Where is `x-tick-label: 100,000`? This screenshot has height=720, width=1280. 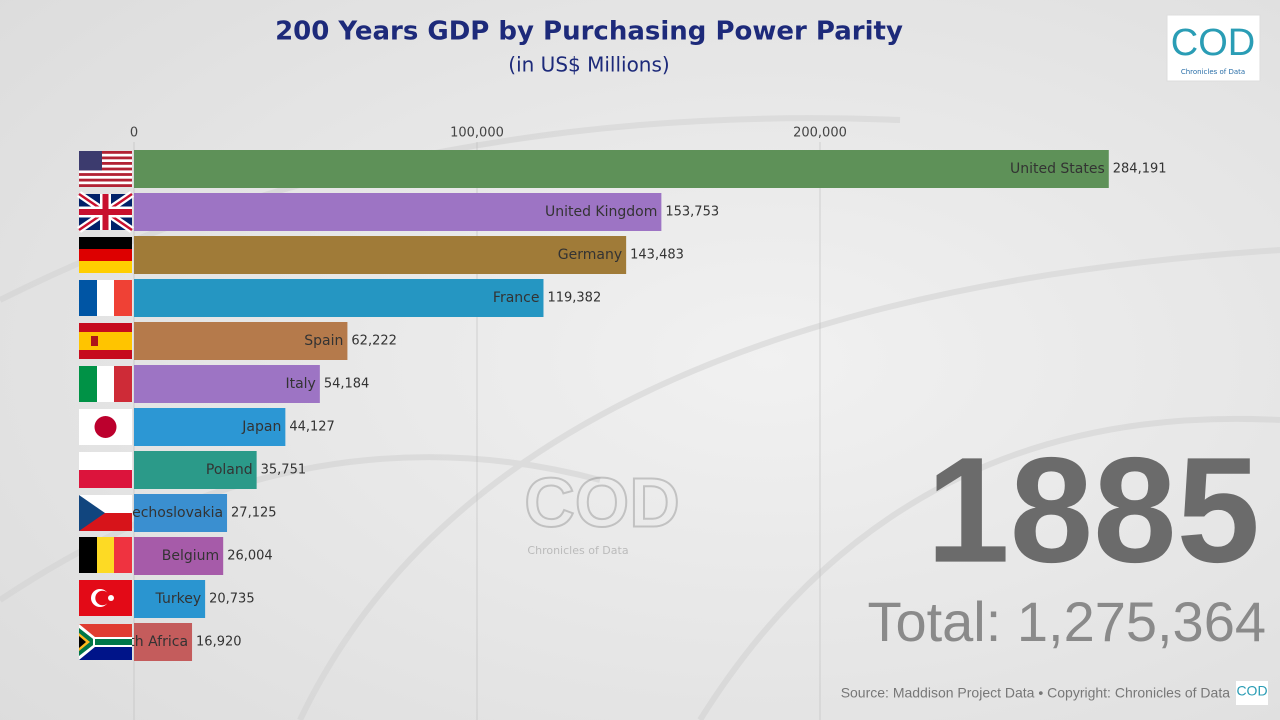 x-tick-label: 100,000 is located at coordinates (477, 133).